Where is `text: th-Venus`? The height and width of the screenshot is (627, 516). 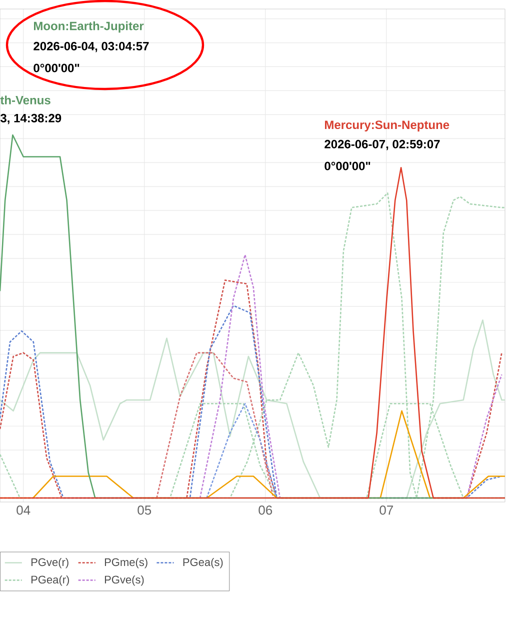
text: th-Venus is located at coordinates (25, 100).